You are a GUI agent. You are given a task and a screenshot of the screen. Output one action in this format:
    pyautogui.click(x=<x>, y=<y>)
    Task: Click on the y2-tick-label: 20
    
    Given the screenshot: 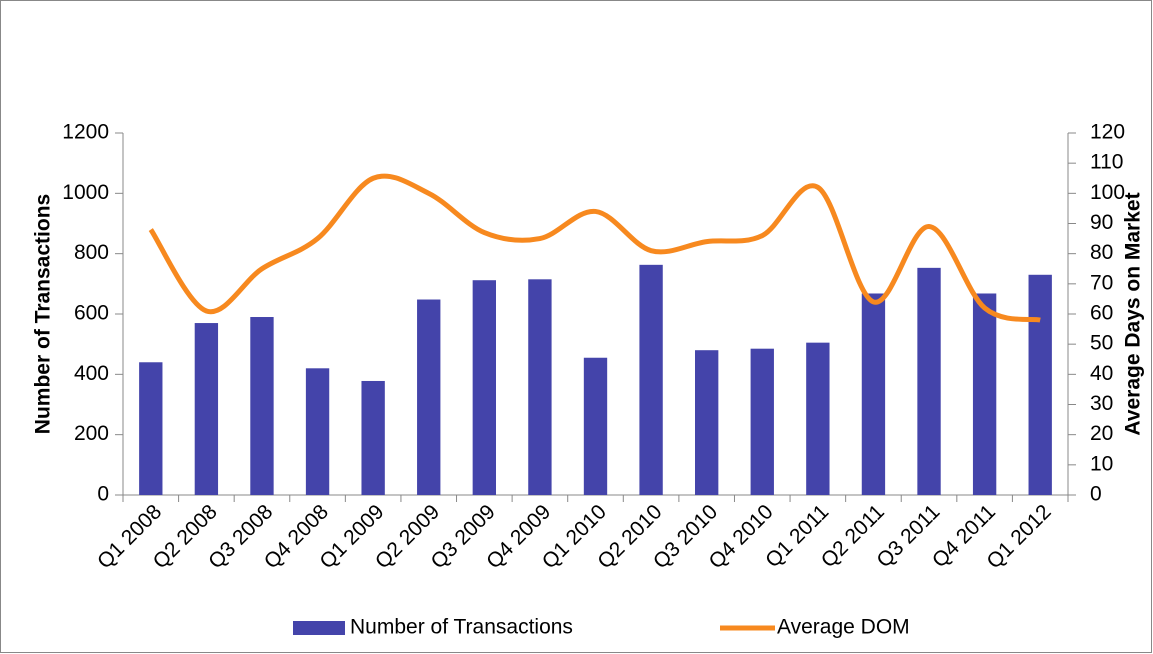 What is the action you would take?
    pyautogui.click(x=1101, y=433)
    